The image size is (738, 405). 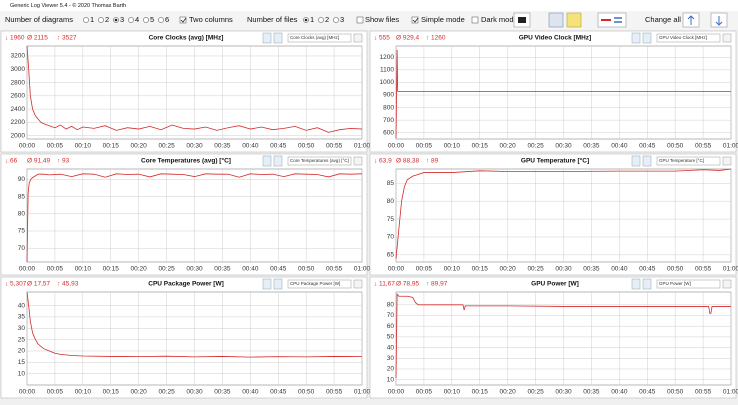 I want to click on selector-text: GPU Video Clock [MHz], so click(x=683, y=37).